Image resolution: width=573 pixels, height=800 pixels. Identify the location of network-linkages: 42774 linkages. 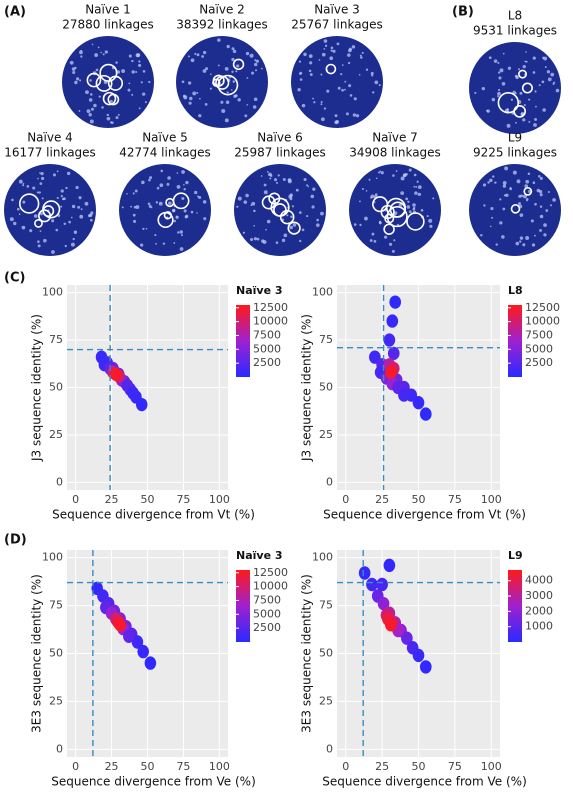
(165, 153).